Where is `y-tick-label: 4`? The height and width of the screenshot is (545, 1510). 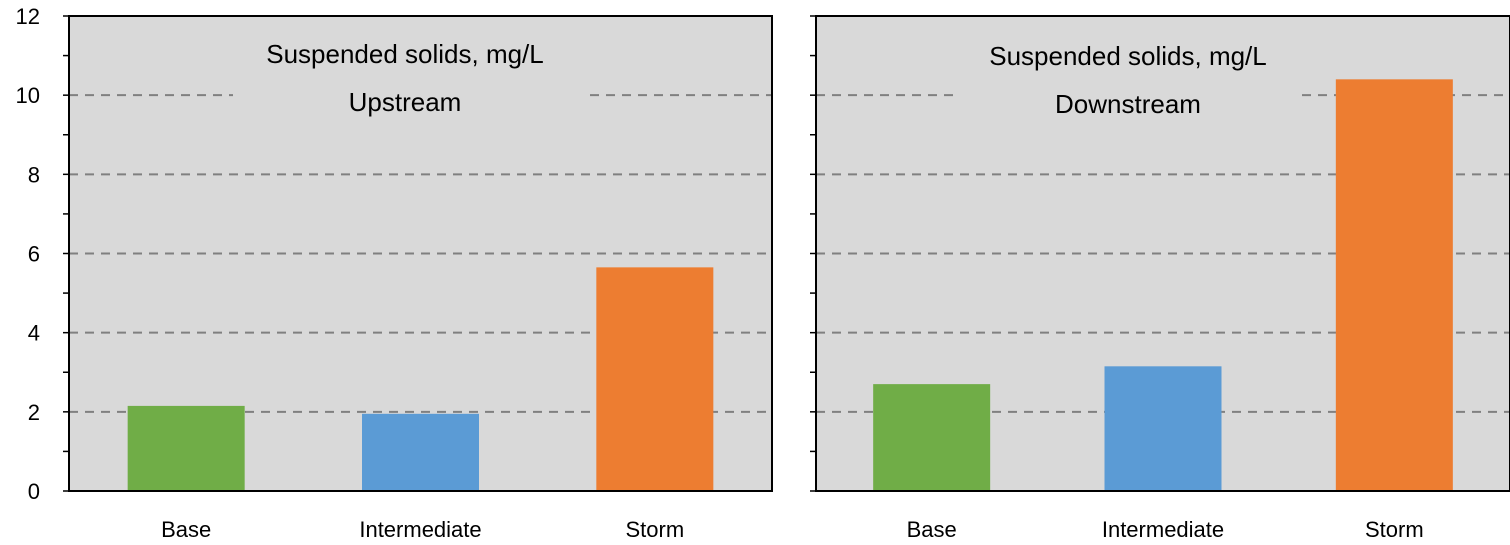 y-tick-label: 4 is located at coordinates (34, 333).